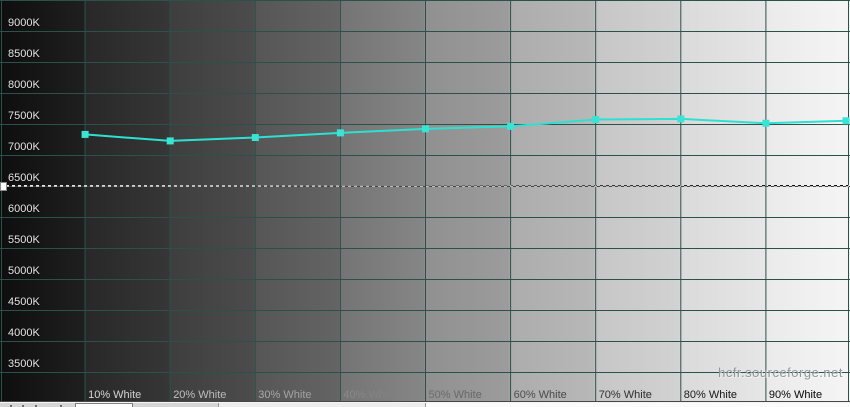  I want to click on toolbar-edge-middle, so click(321, 405).